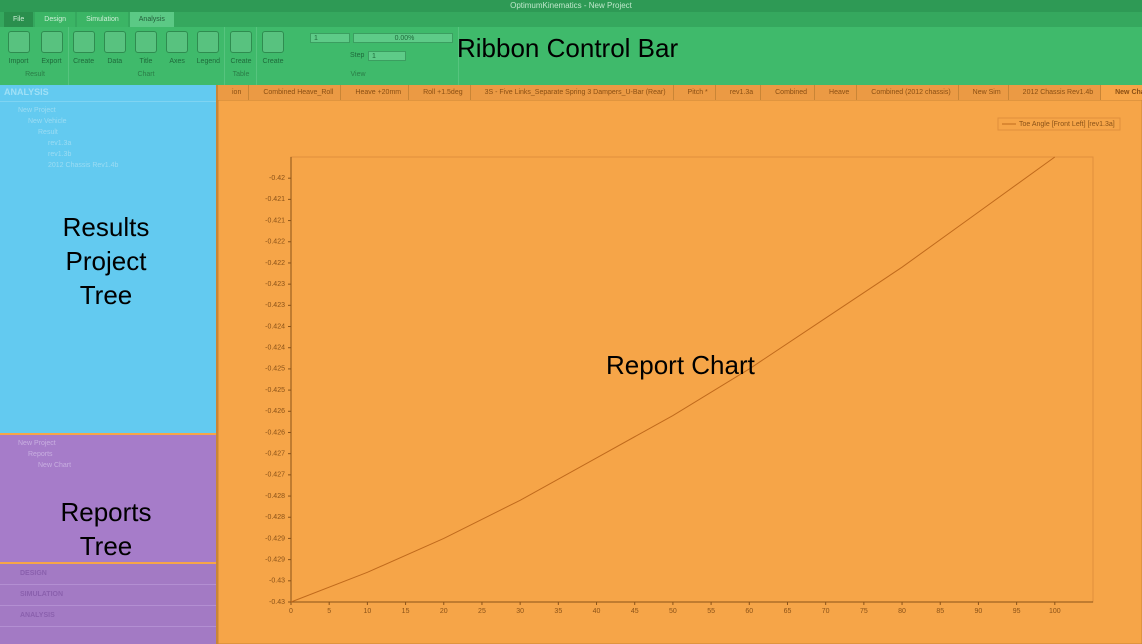 The width and height of the screenshot is (1142, 644). Describe the element at coordinates (979, 611) in the screenshot. I see `x-tick-label: 90` at that location.